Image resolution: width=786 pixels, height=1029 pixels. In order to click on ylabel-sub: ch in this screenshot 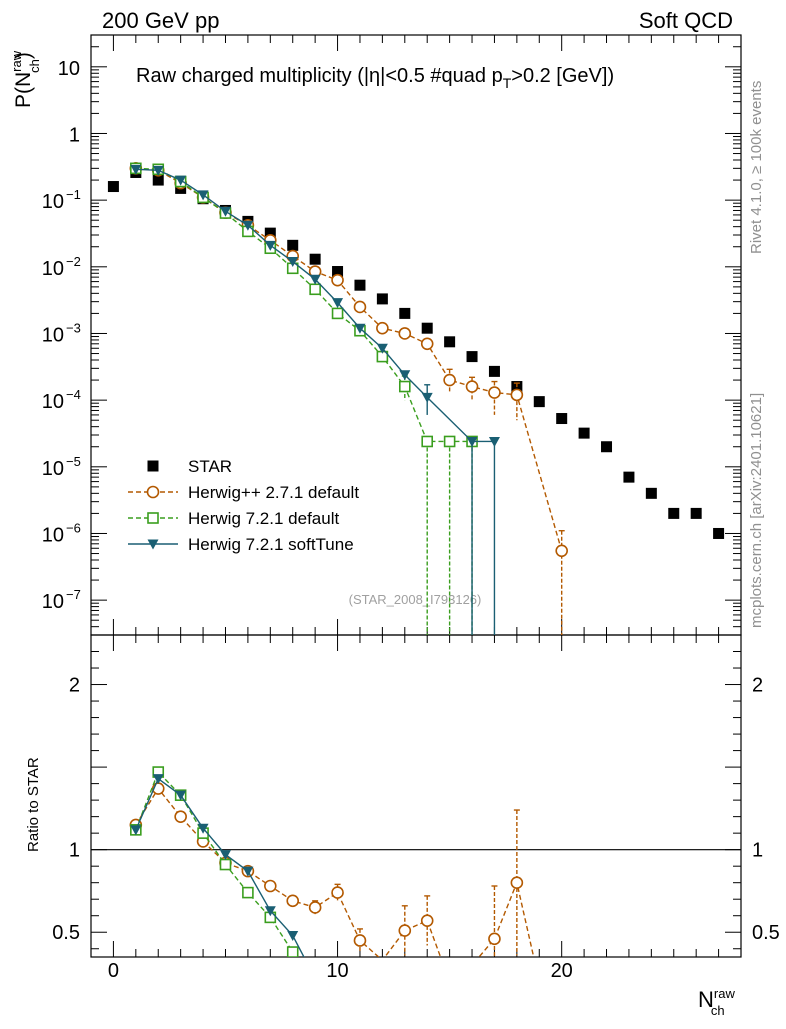, I will do `click(34, 66)`.